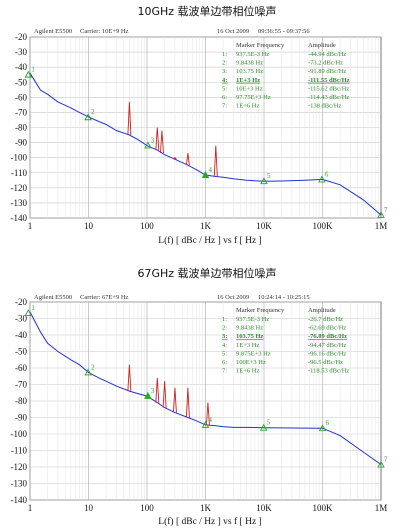 This screenshot has width=414, height=532. What do you see at coordinates (21, 143) in the screenshot?
I see `chart1-ytick-label: -90` at bounding box center [21, 143].